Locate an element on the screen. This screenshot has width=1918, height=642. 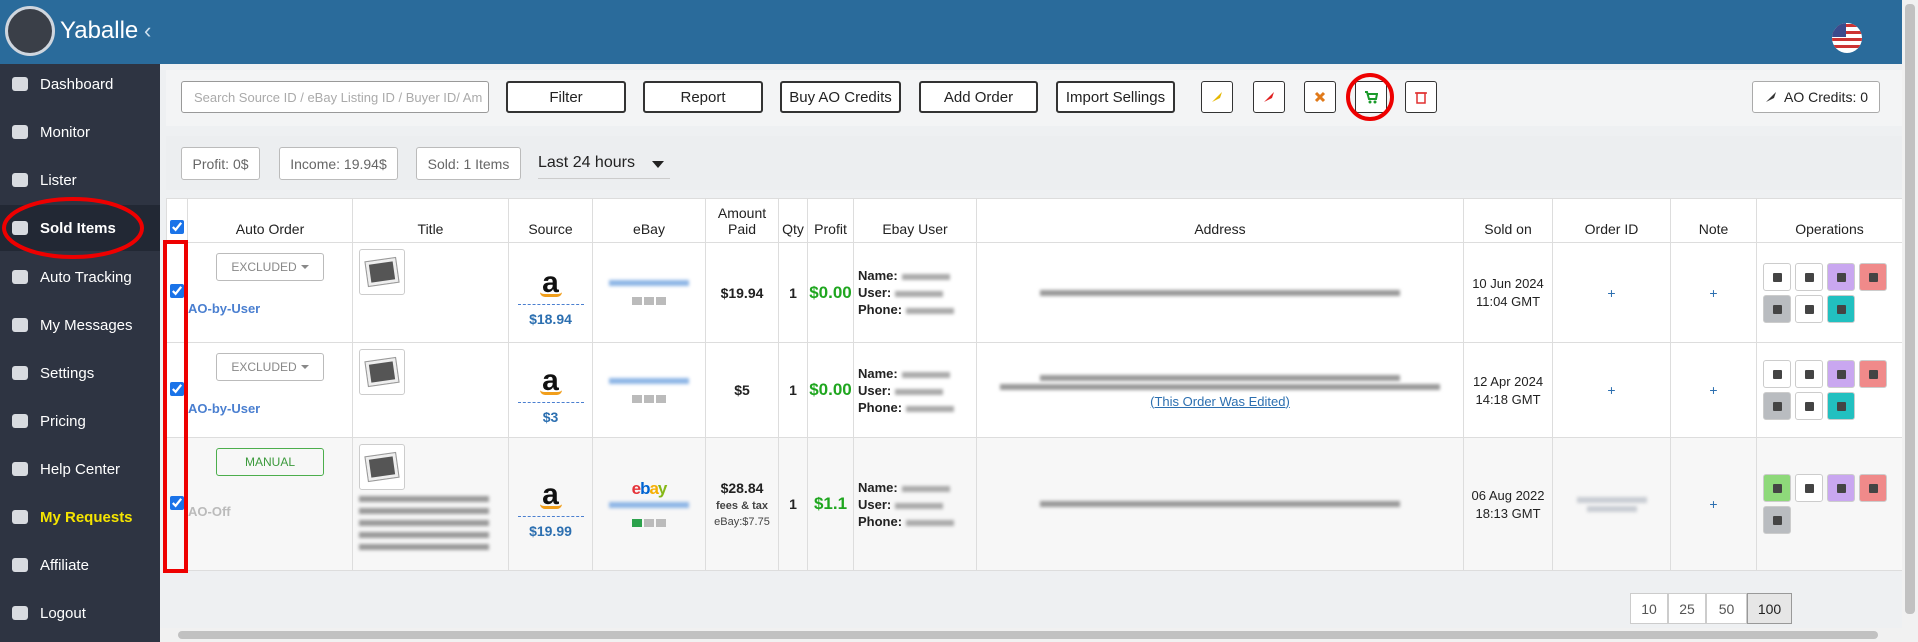
credits-button: AO Credits: 0 is located at coordinates (1816, 97).